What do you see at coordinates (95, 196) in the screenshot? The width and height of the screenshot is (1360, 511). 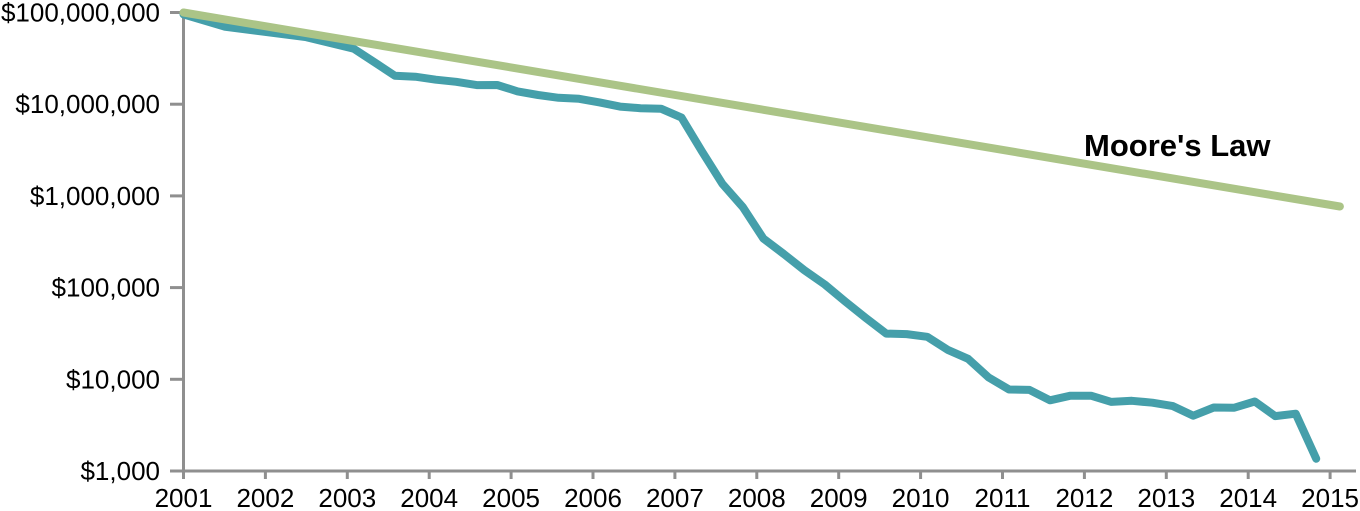 I see `y-axis-tick-label: $1,000,000` at bounding box center [95, 196].